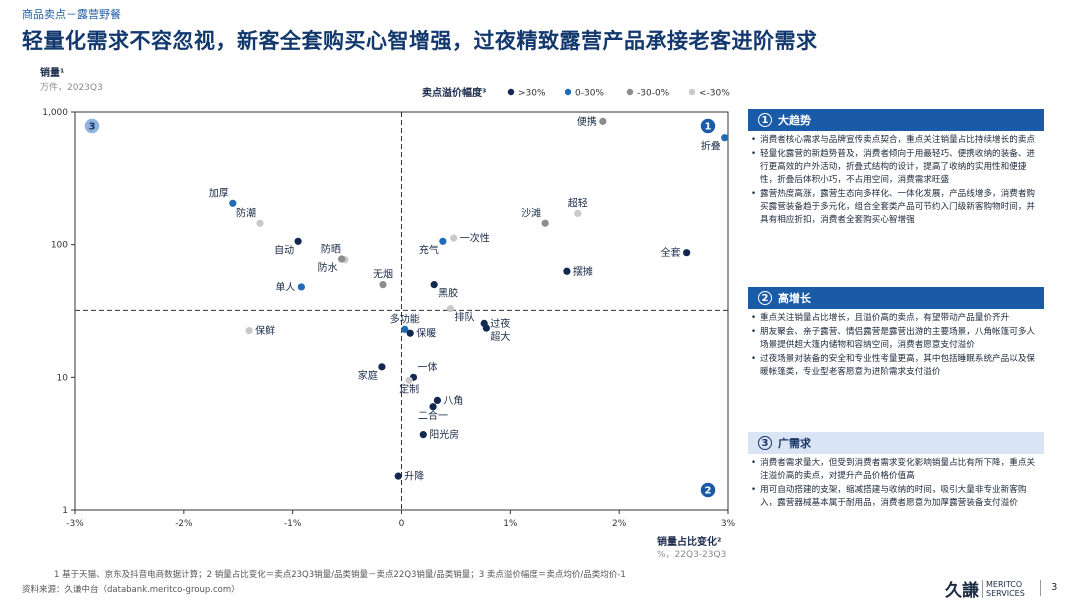 The height and width of the screenshot is (608, 1080). I want to click on y-axis-title: 销量¹, so click(52, 72).